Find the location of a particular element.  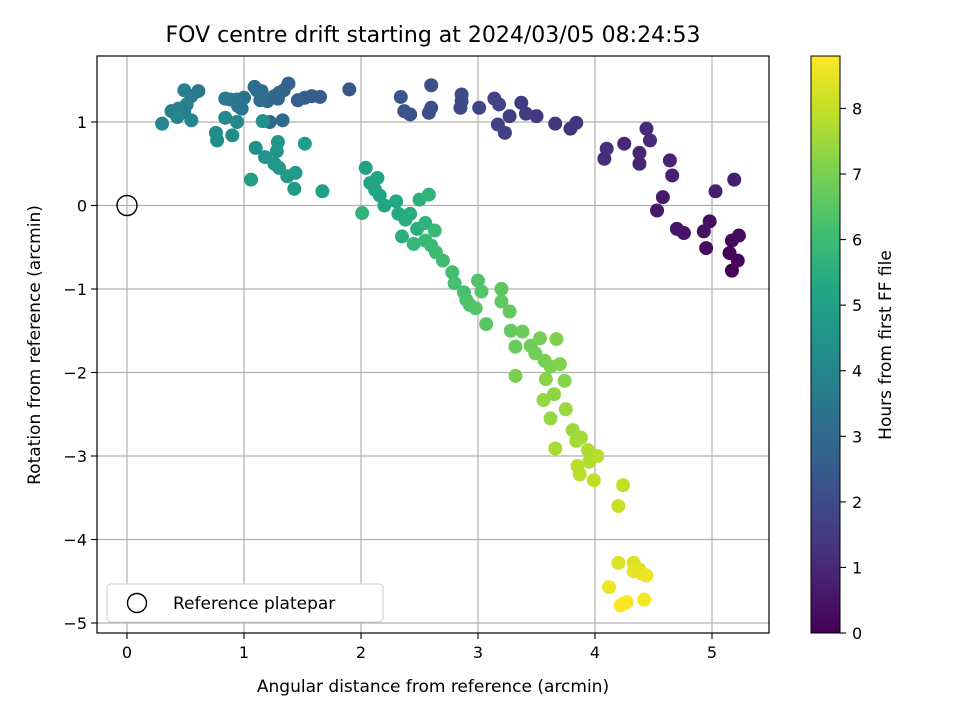

y-tick-label: 0 is located at coordinates (82, 206).